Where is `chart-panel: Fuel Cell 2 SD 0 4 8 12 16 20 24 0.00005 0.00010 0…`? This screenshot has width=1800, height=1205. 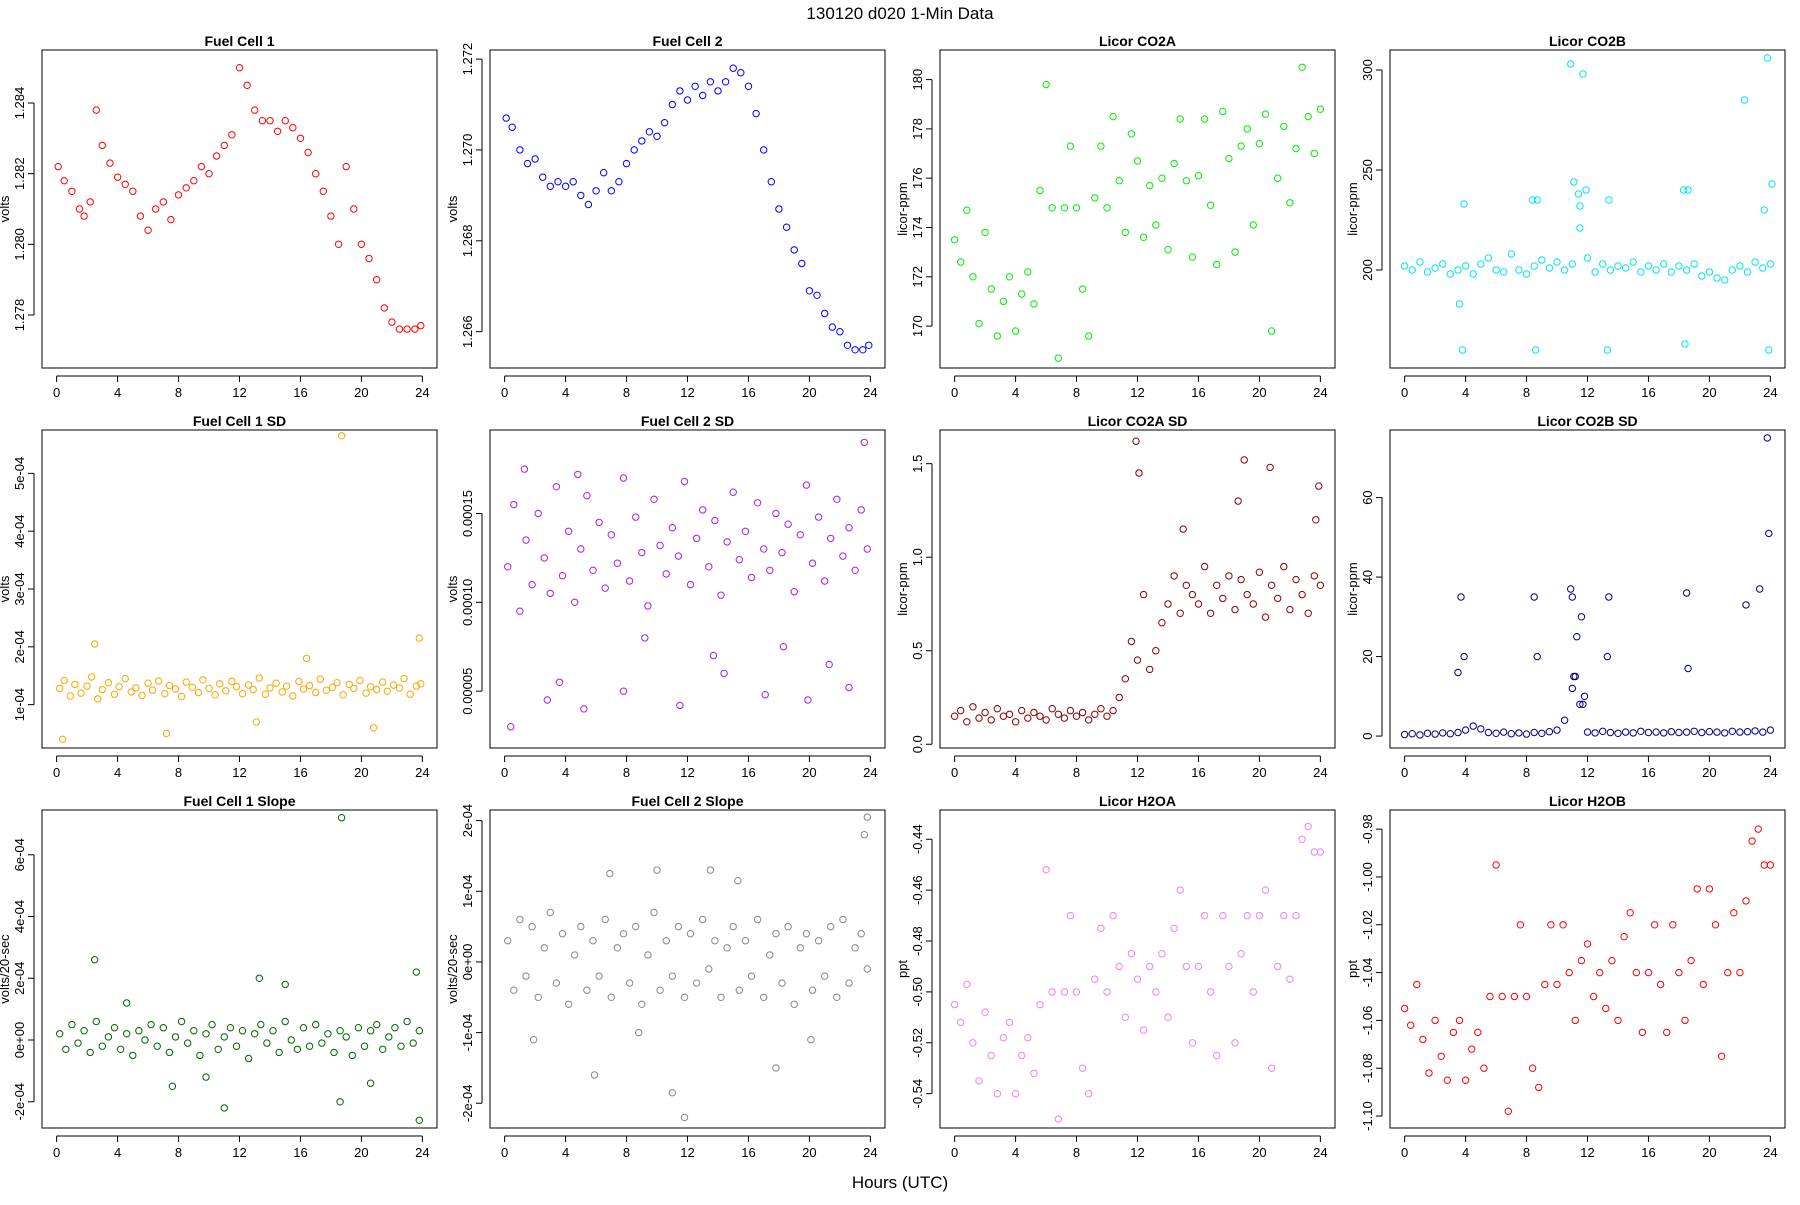
chart-panel: Fuel Cell 2 SD 0 4 8 12 16 20 24 0.00005 0.00010 0… is located at coordinates (665, 596).